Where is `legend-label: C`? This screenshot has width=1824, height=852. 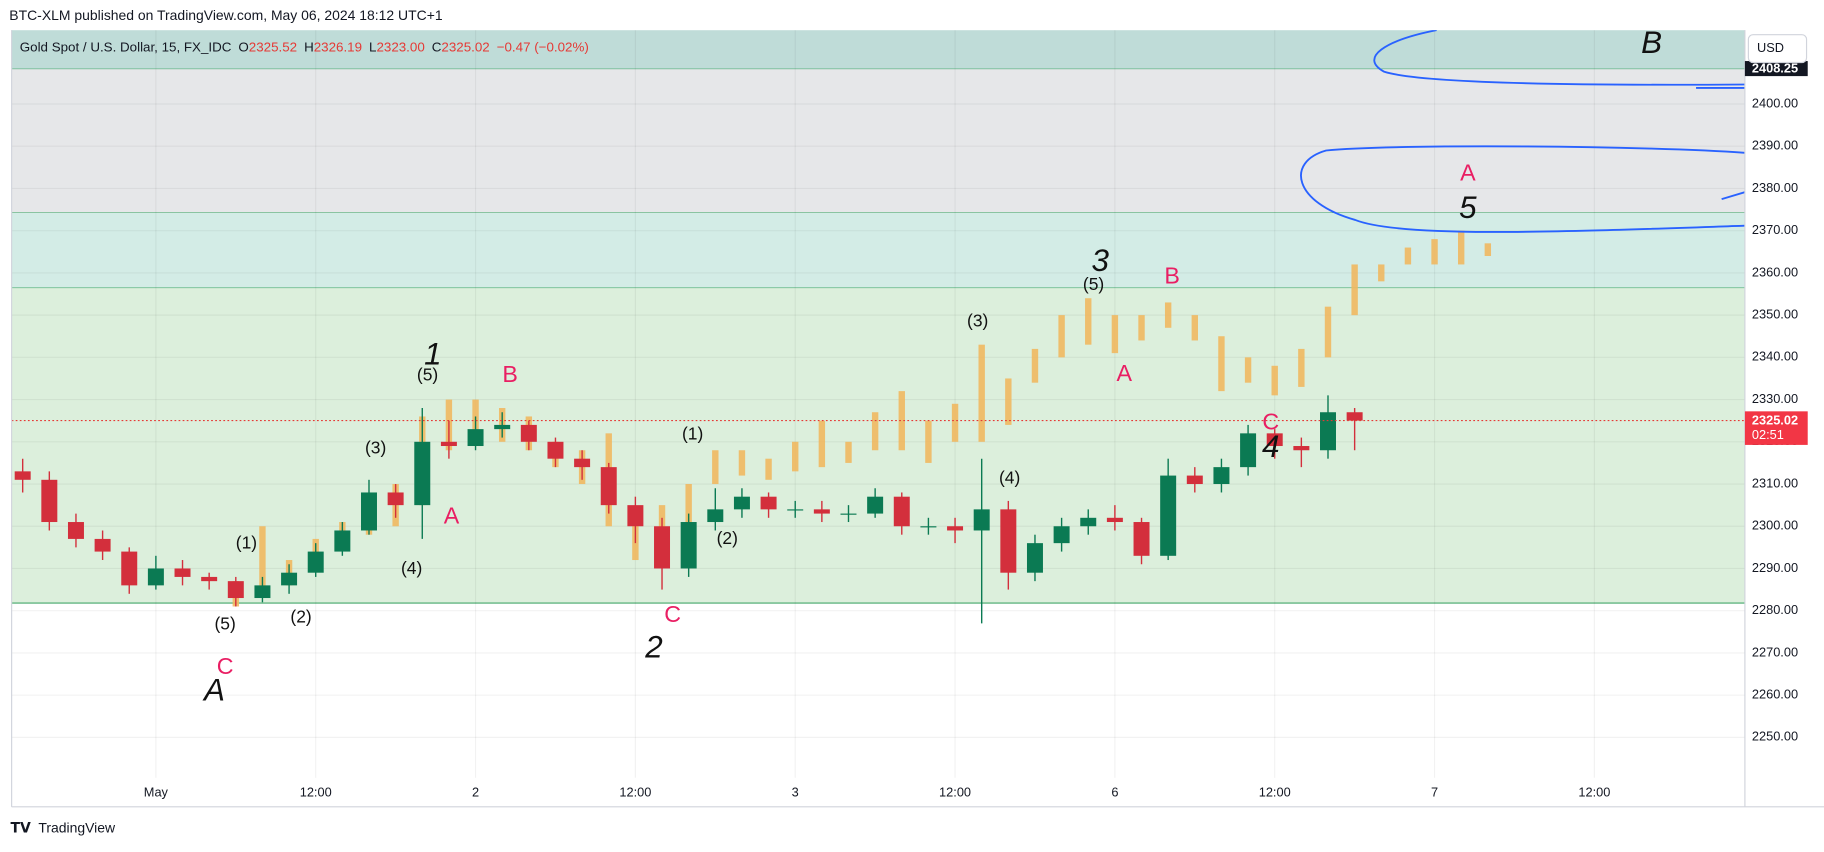 legend-label: C is located at coordinates (437, 46).